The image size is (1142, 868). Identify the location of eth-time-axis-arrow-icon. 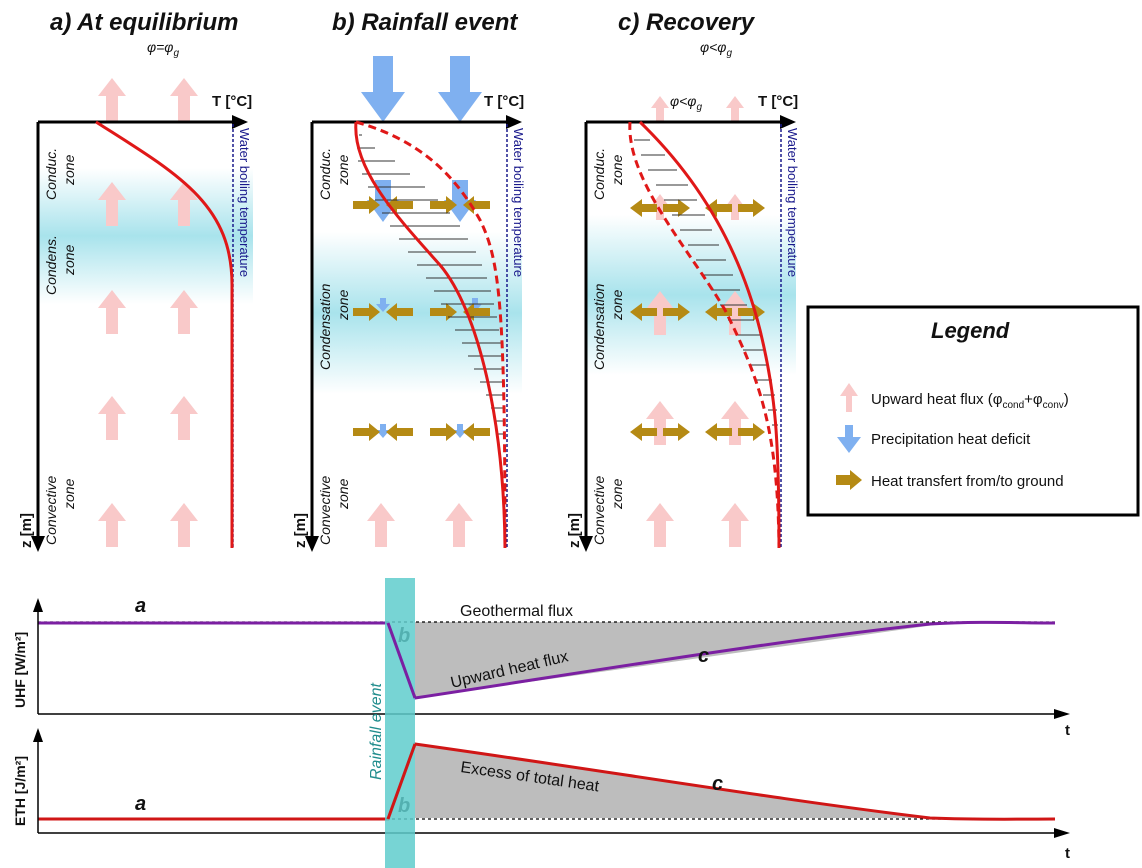
(1062, 833).